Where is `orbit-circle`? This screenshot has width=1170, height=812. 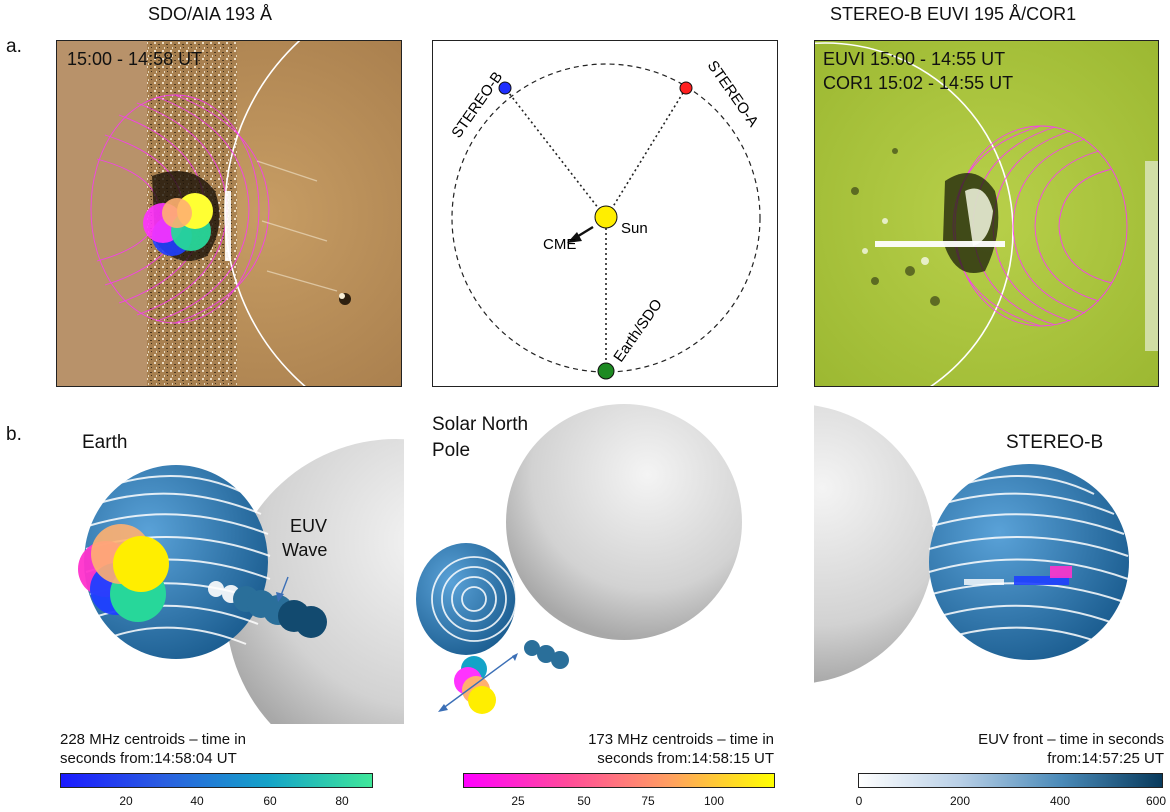
orbit-circle is located at coordinates (606, 218).